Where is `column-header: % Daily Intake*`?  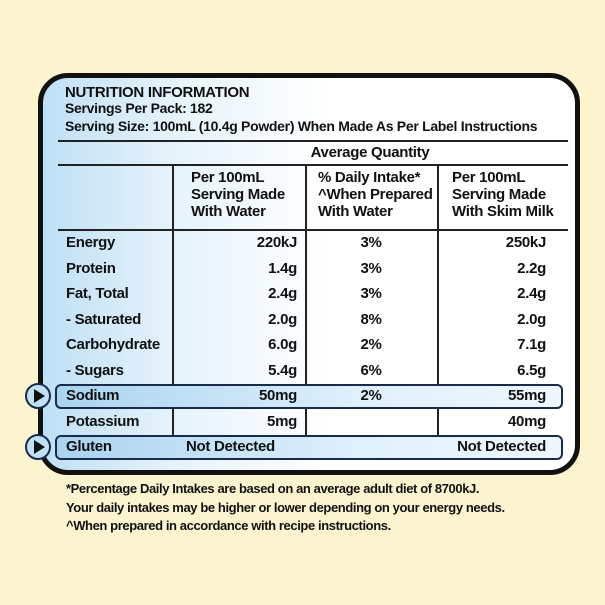 column-header: % Daily Intake* is located at coordinates (369, 177).